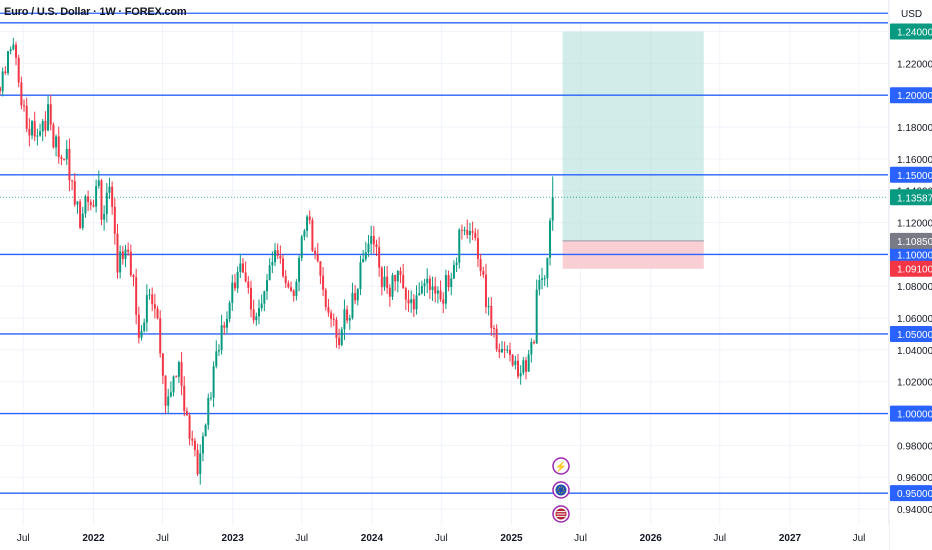  What do you see at coordinates (914, 446) in the screenshot?
I see `price-tick-label: 0.98000` at bounding box center [914, 446].